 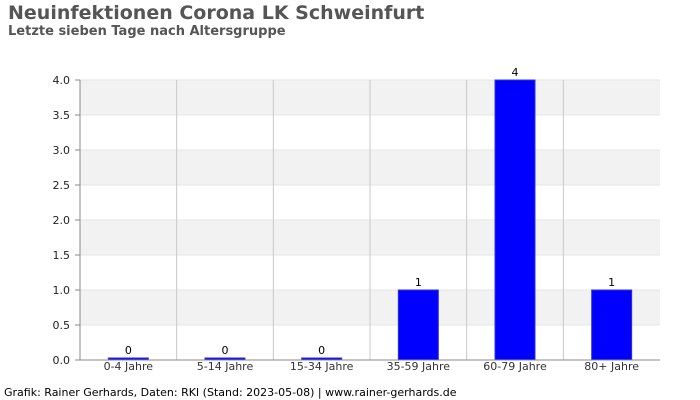 I want to click on y-tick-label: 3.0, so click(x=62, y=150).